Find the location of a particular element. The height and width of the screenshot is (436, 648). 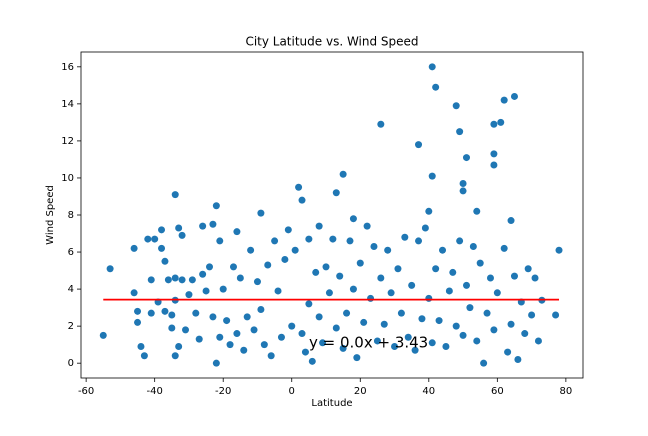

x-tick-label: -40 is located at coordinates (155, 391).